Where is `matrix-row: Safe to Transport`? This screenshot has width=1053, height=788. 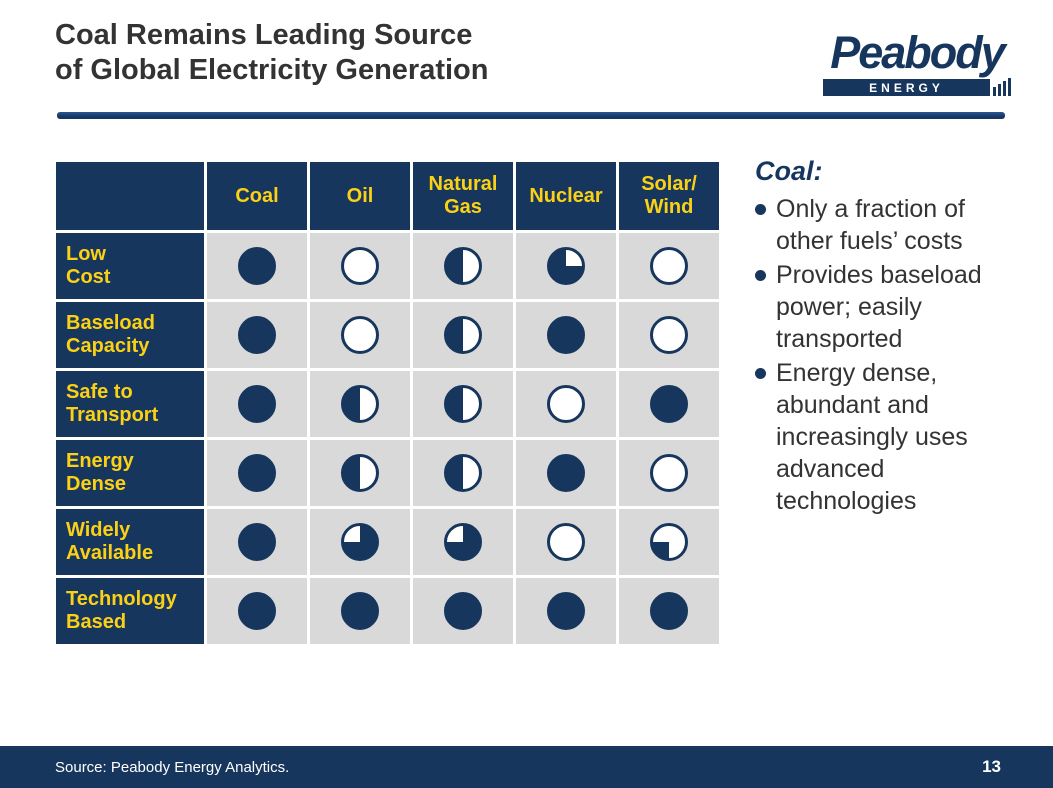 matrix-row: Safe to Transport is located at coordinates (387, 404).